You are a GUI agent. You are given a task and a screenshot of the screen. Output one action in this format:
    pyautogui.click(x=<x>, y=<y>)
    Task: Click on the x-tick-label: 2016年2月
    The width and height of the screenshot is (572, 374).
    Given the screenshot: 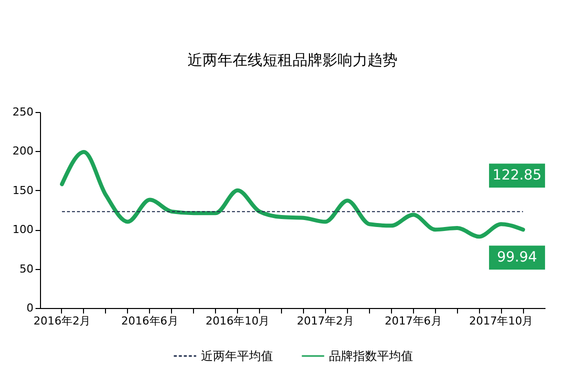 What is the action you would take?
    pyautogui.click(x=61, y=321)
    